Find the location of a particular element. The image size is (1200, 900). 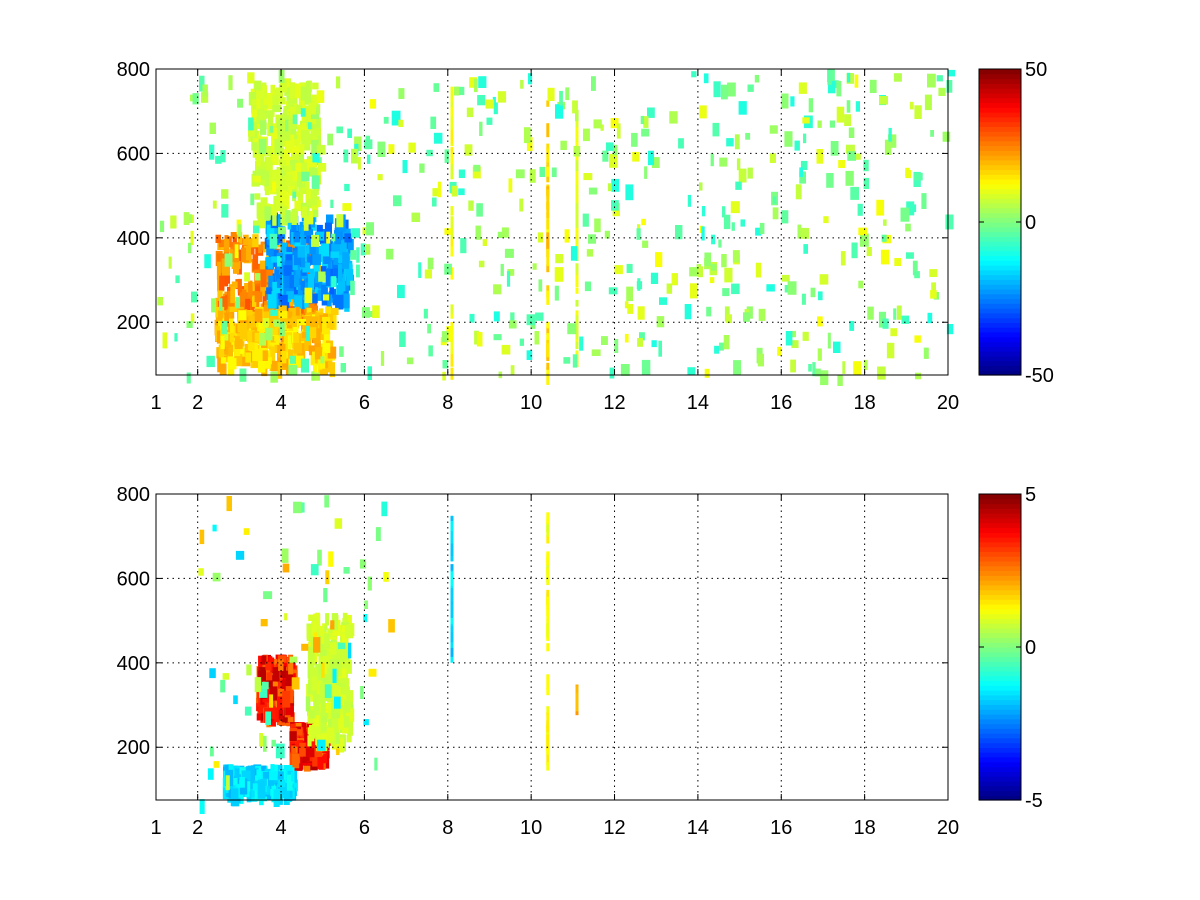

colorbar-tick-label: 5 is located at coordinates (1030, 495).